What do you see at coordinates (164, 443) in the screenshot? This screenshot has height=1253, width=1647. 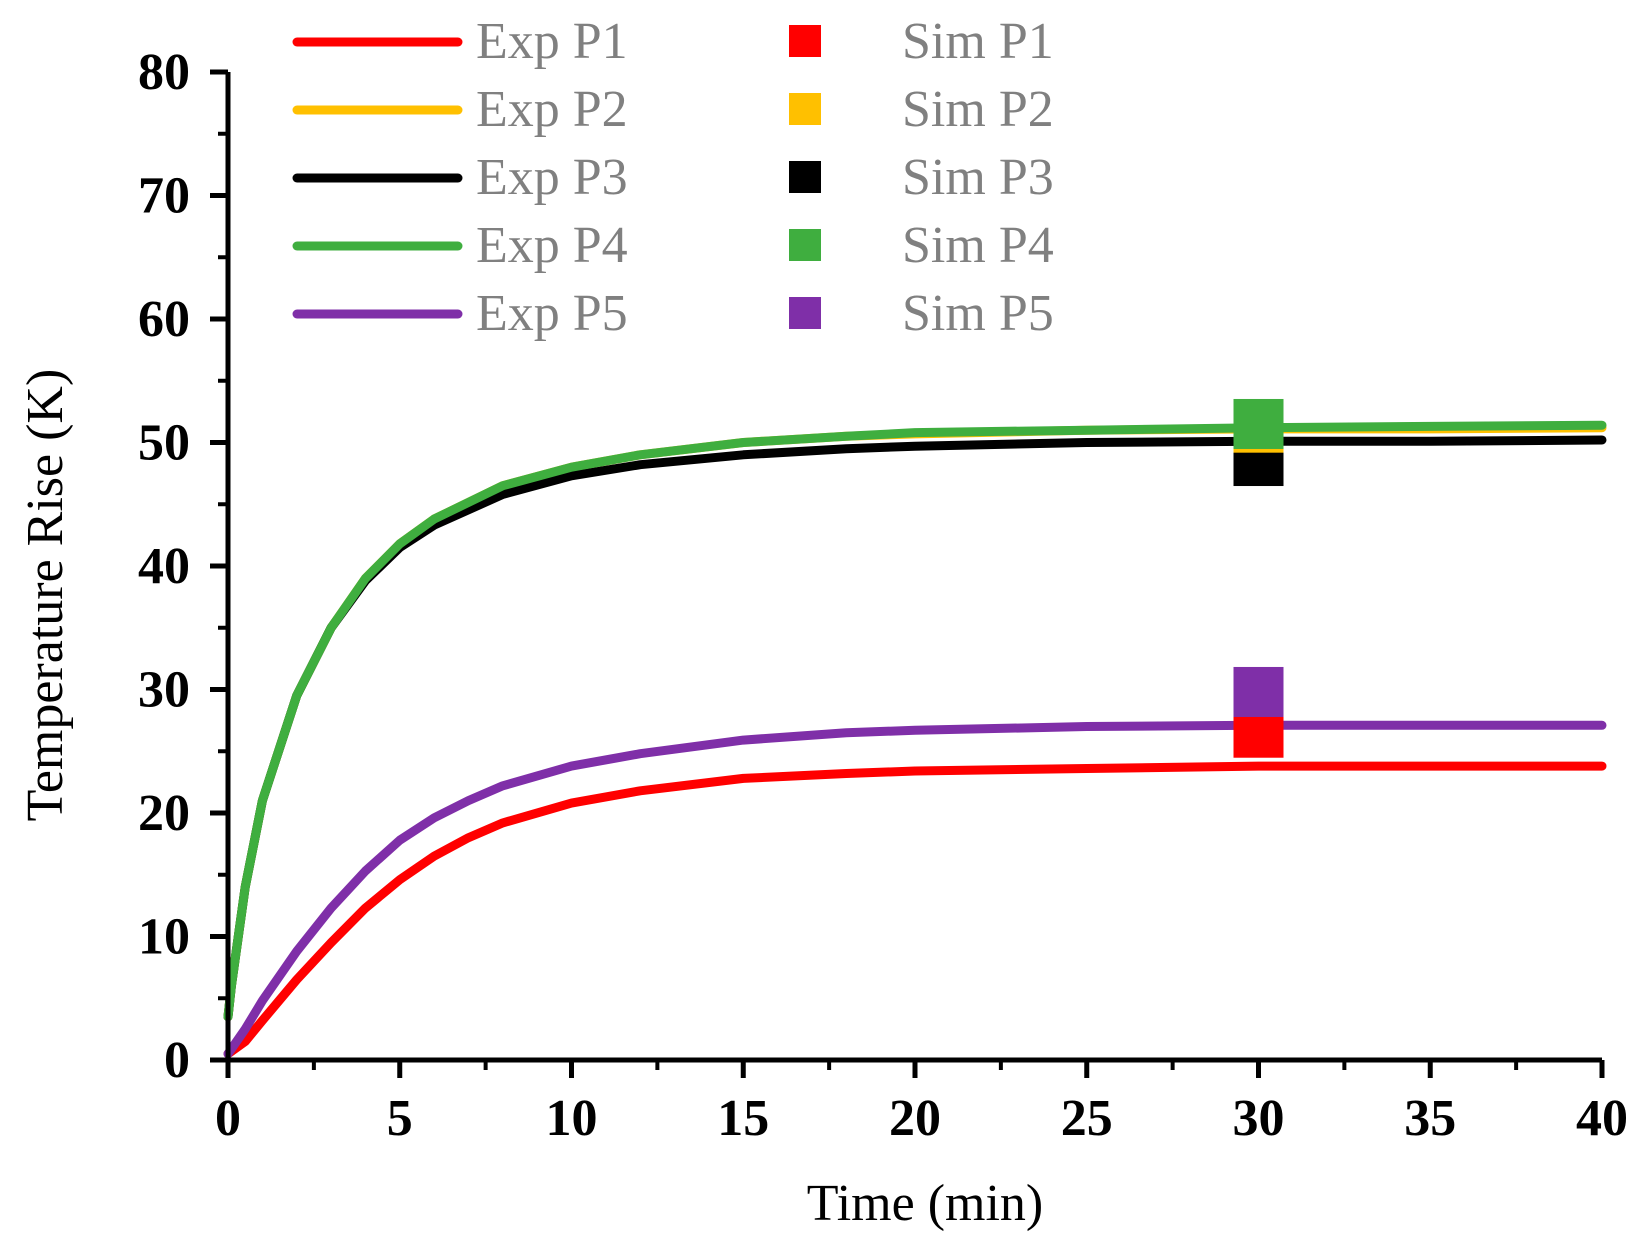 I see `y-tick-label: 50` at bounding box center [164, 443].